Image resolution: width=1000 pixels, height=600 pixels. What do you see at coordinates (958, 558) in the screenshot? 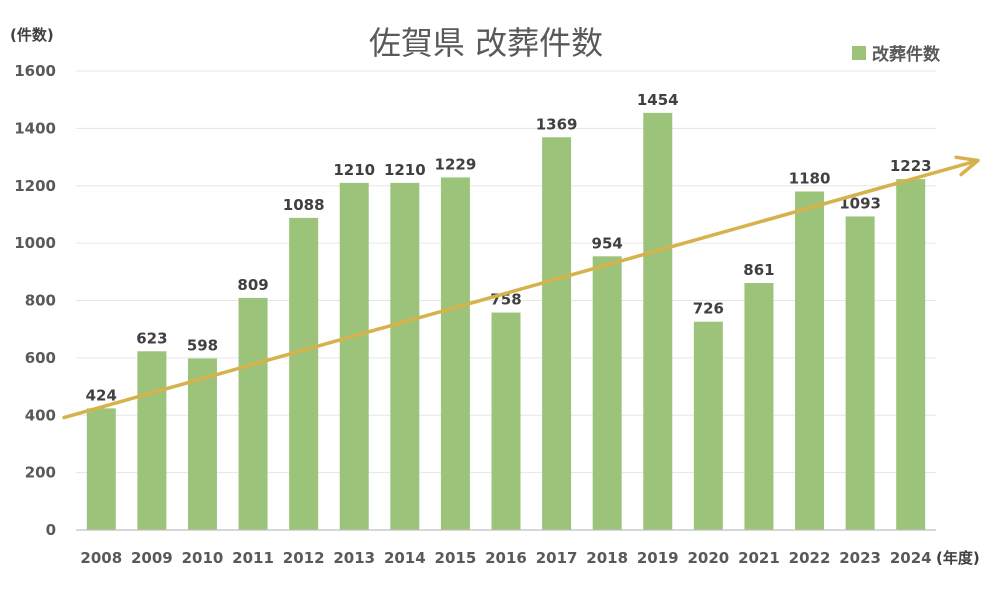
I see `x-axis-unit-label: (年度)` at bounding box center [958, 558].